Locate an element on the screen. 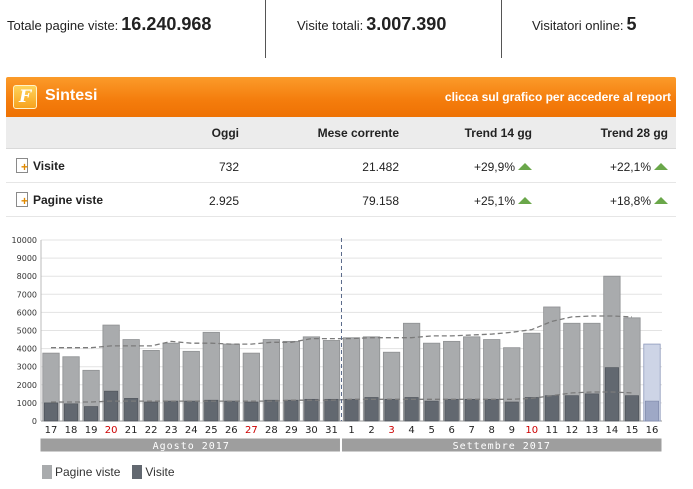  cell-trend-14: +25,1% is located at coordinates (503, 201).